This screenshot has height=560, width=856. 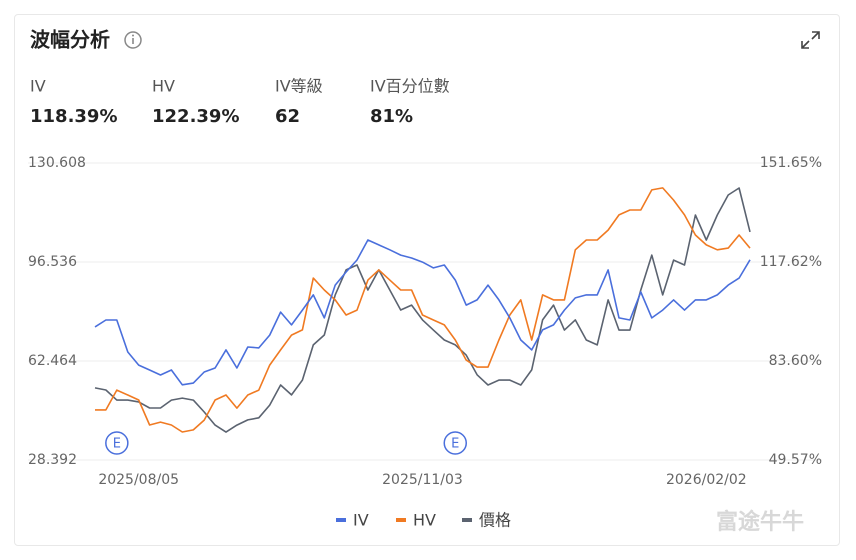 I want to click on y2-tick-label: 49.57%, so click(x=795, y=460).